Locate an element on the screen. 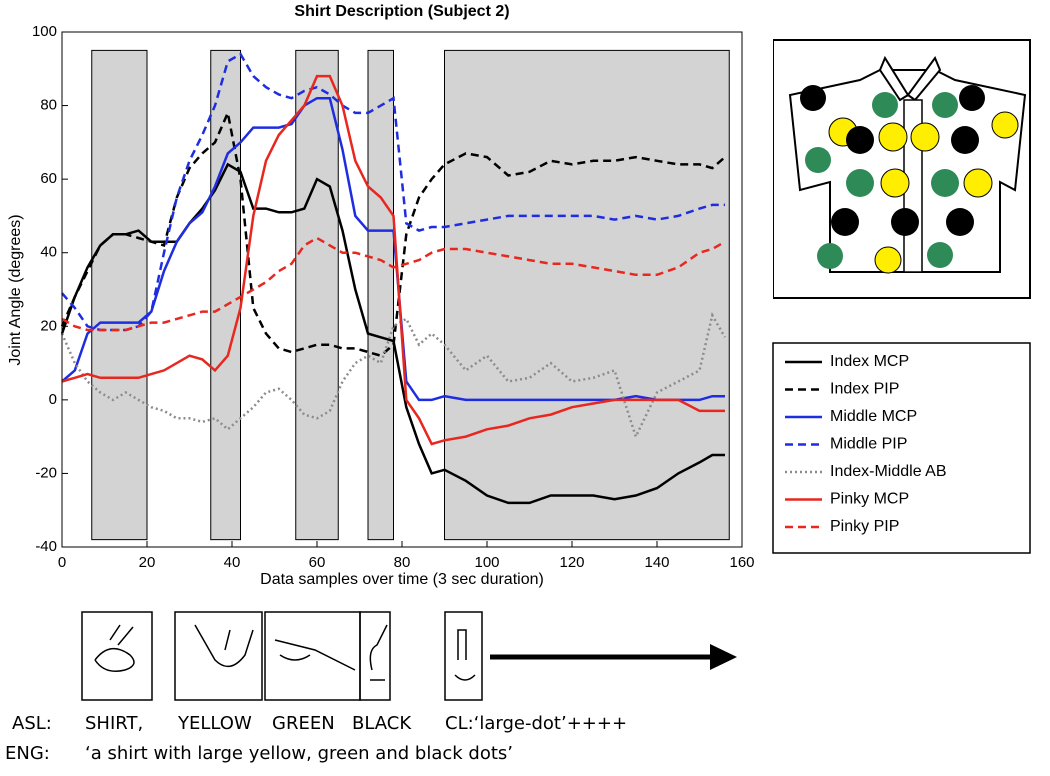 This screenshot has width=1050, height=776. y-tick-label: 60 is located at coordinates (48, 178).